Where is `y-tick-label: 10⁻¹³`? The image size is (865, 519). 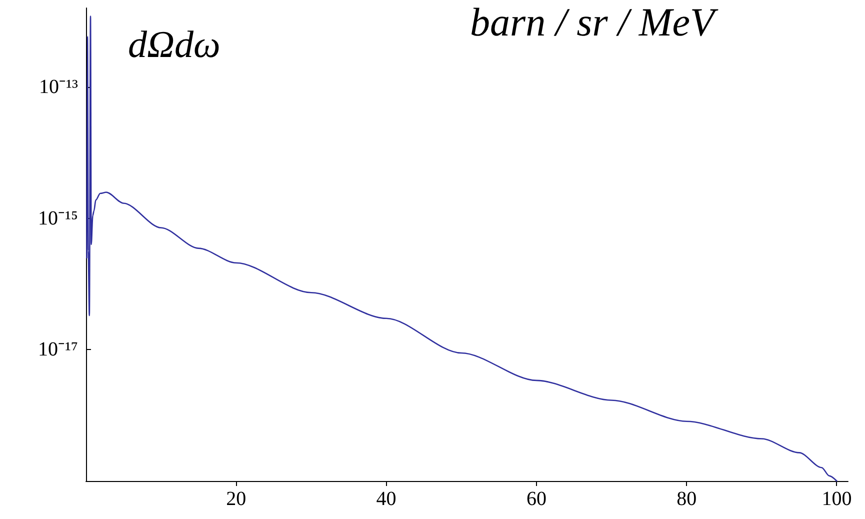
y-tick-label: 10⁻¹³ is located at coordinates (58, 87).